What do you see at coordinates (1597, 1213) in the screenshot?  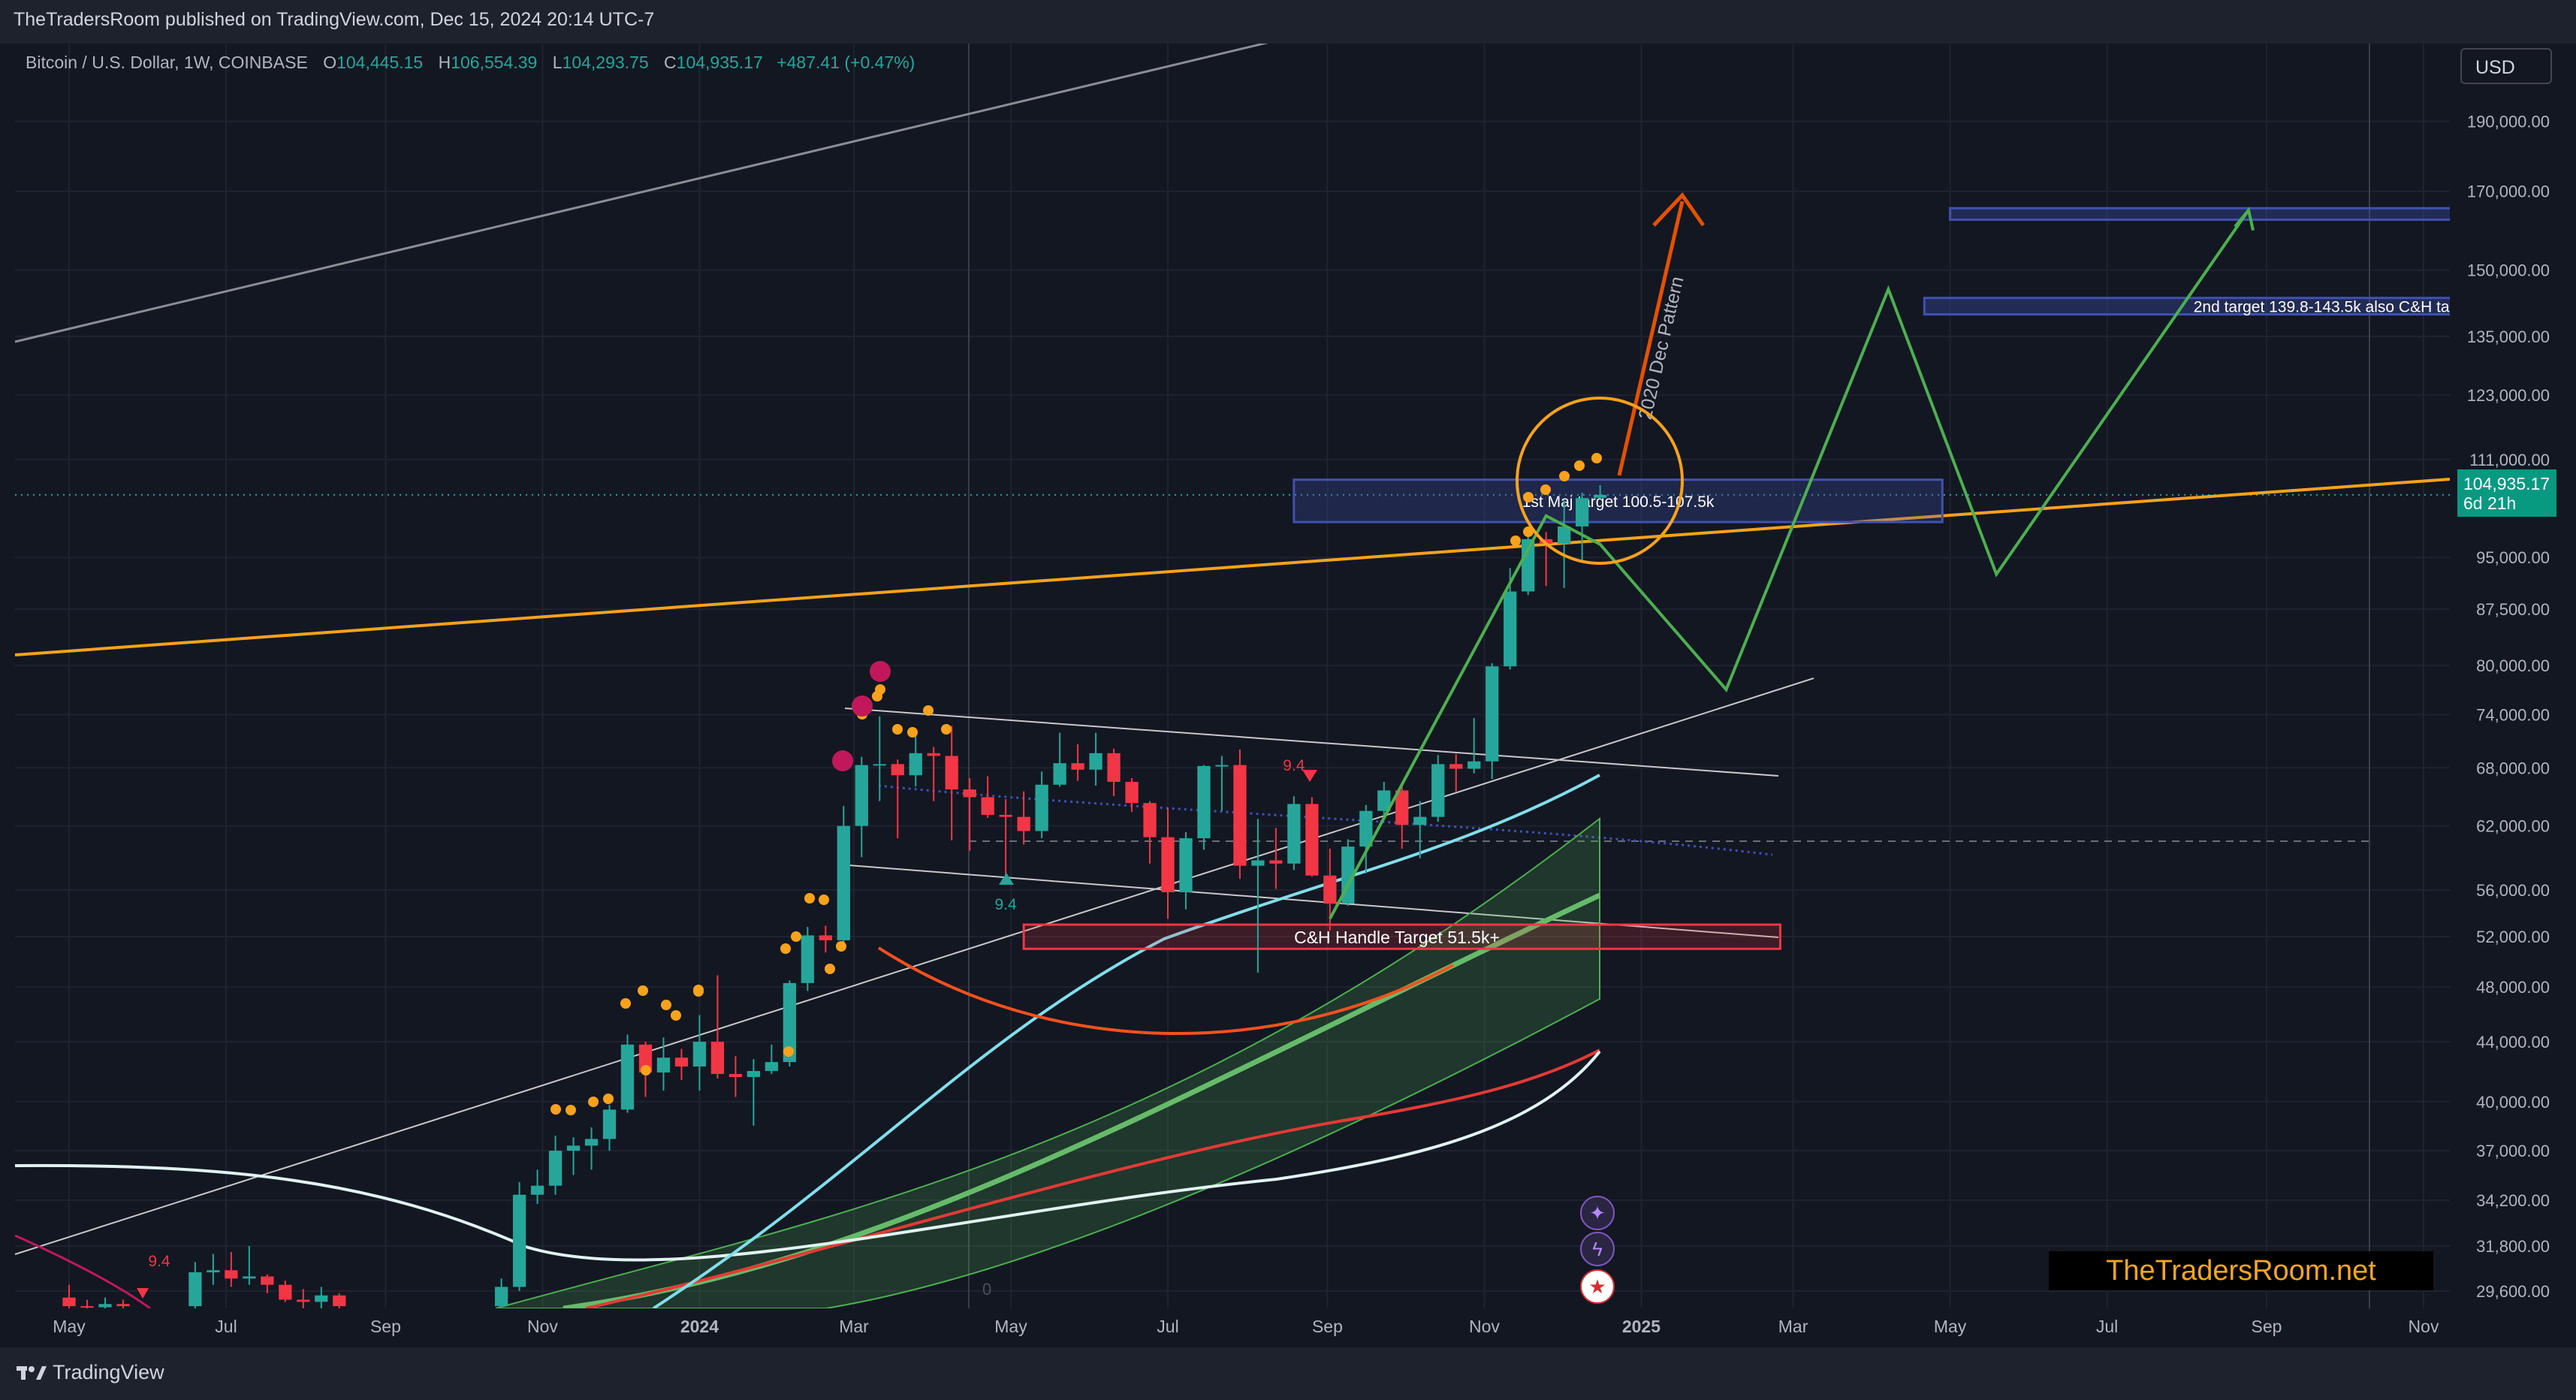 I see `sparkle-icon: ✦` at bounding box center [1597, 1213].